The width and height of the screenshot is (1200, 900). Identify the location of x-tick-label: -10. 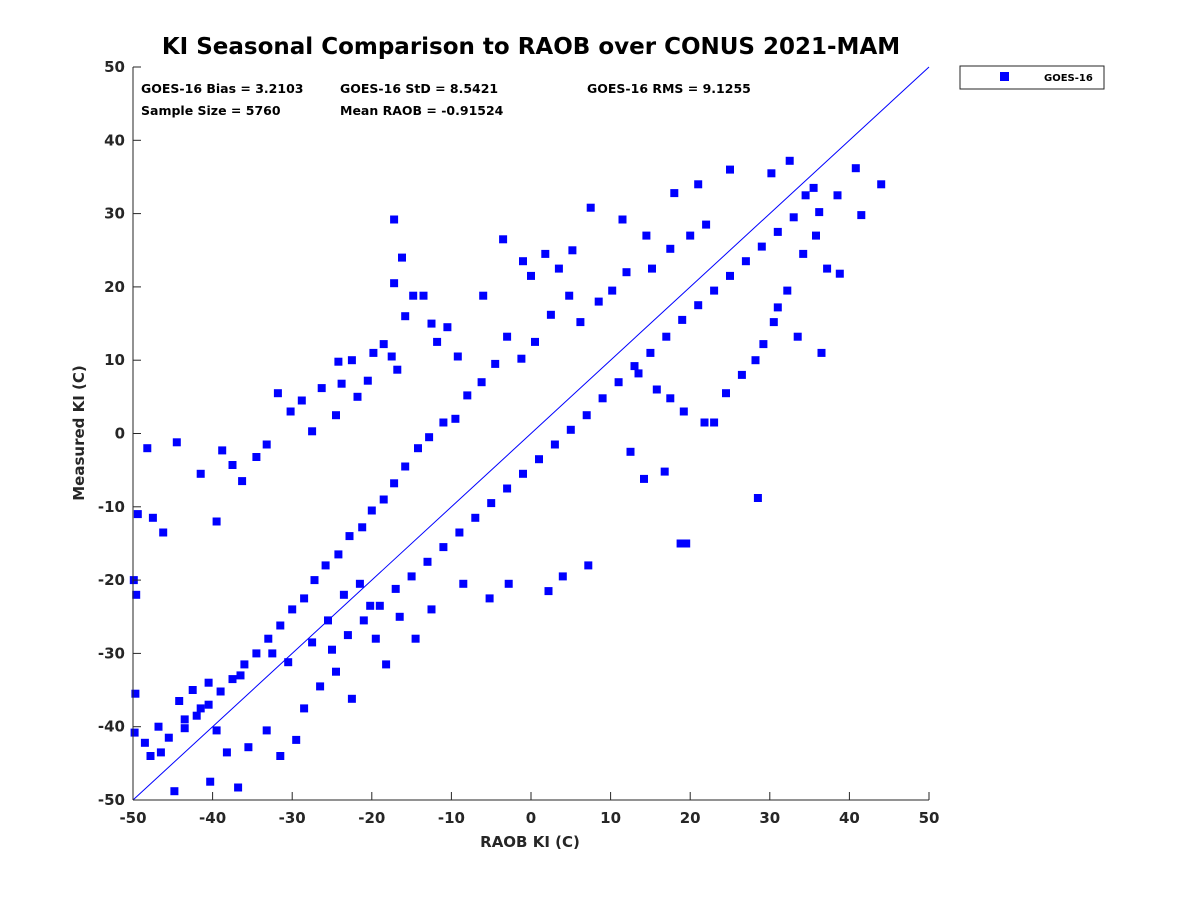
(451, 818).